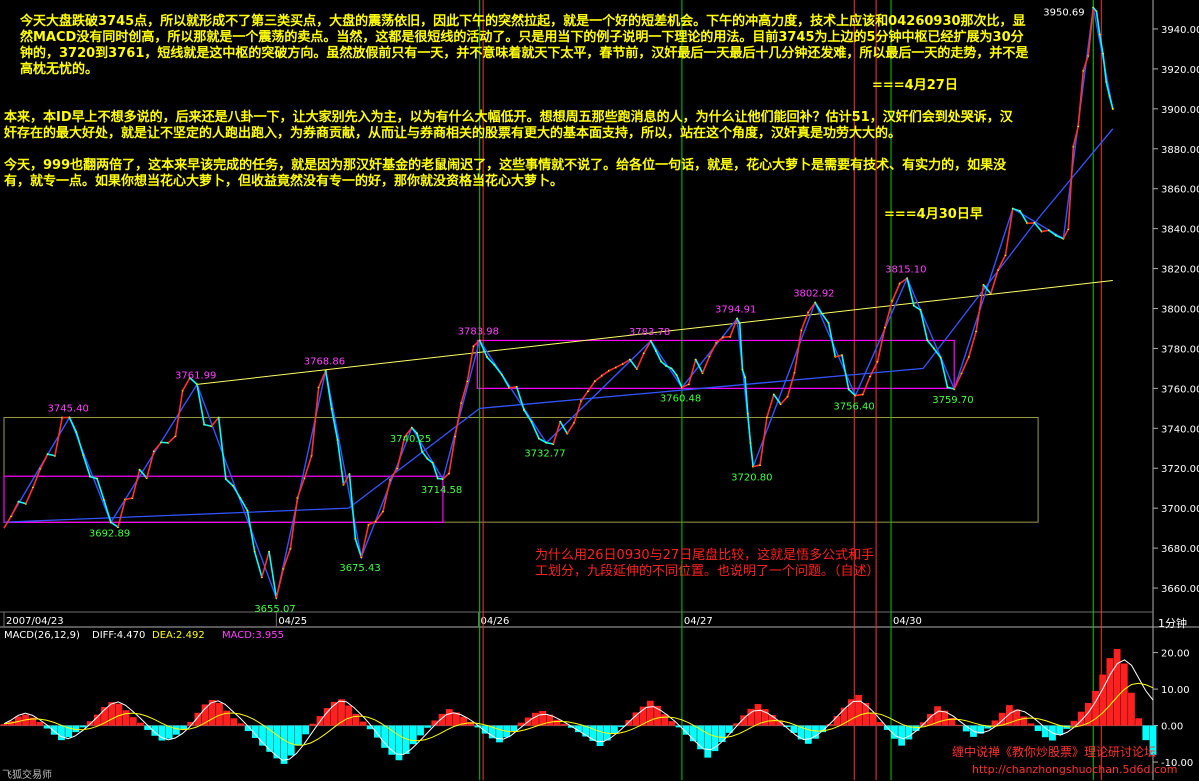 The height and width of the screenshot is (781, 1199). Describe the element at coordinates (1180, 190) in the screenshot. I see `y-tick-label: 3860.00` at that location.